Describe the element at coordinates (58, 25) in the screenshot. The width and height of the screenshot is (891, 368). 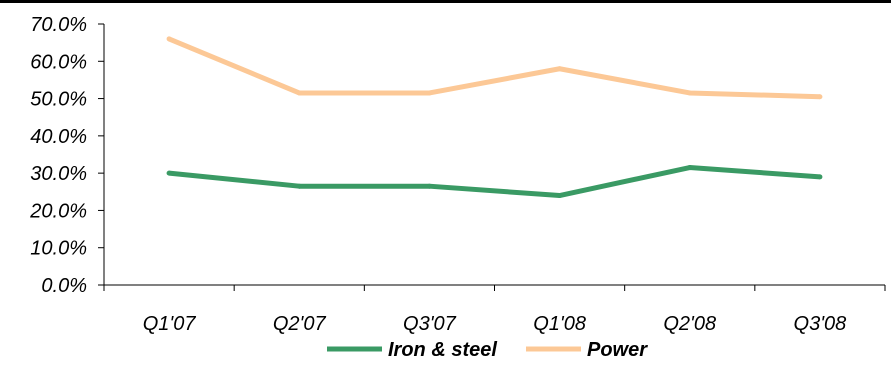
I see `y-tick-label: 70.0%` at that location.